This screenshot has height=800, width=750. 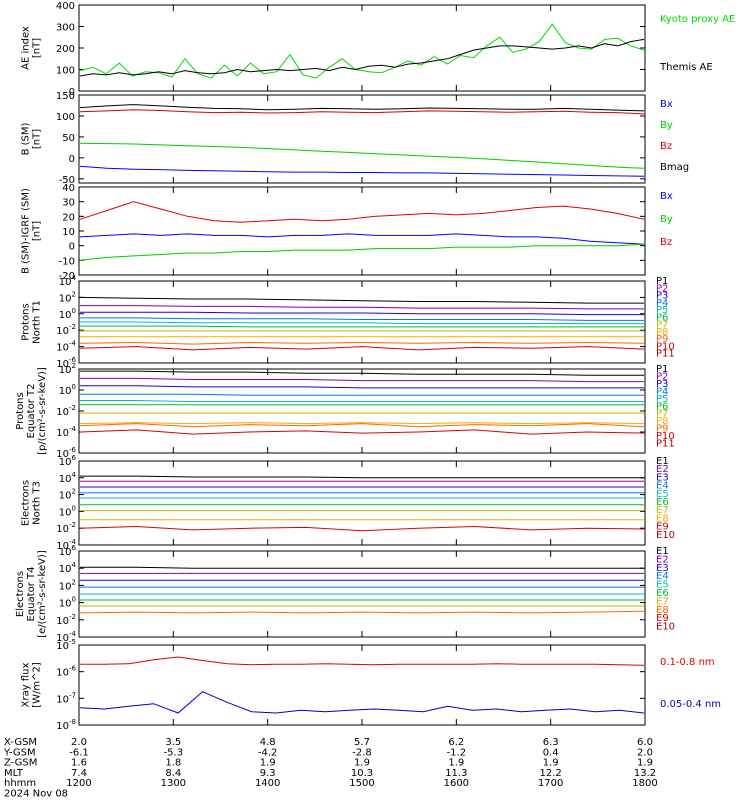 I want to click on legend-0.05-0.4 nm: 0.05-0.4 nm, so click(x=690, y=704).